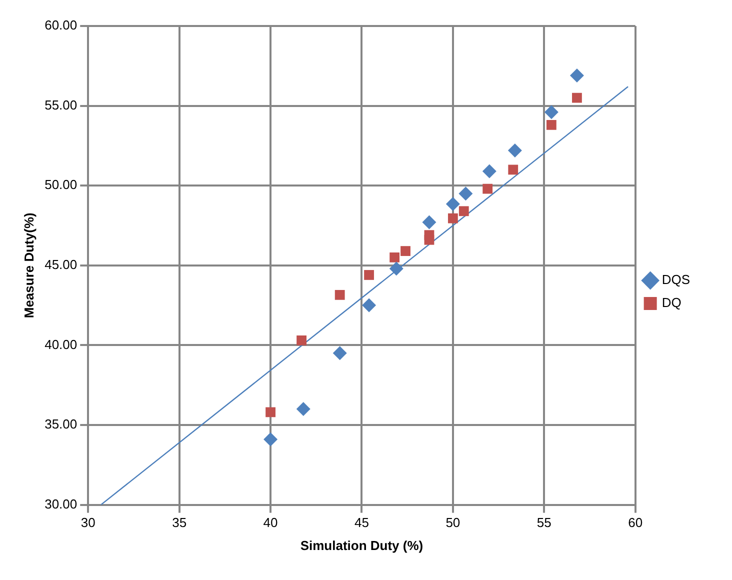 The width and height of the screenshot is (732, 580). Describe the element at coordinates (635, 522) in the screenshot. I see `x-tick-label: 60` at that location.